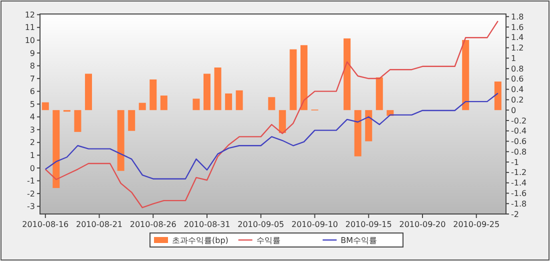 The height and width of the screenshot is (261, 550). I want to click on y2-tick-label: -1.8, so click(519, 203).